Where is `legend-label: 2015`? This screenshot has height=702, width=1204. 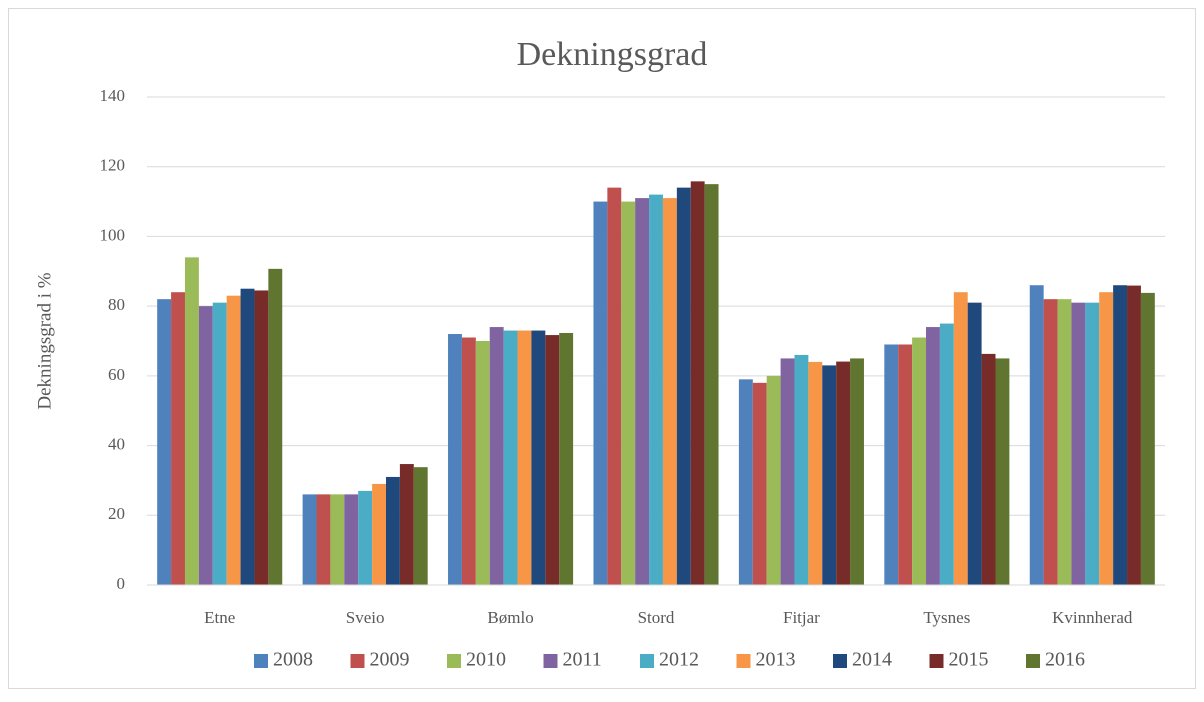
legend-label: 2015 is located at coordinates (969, 660).